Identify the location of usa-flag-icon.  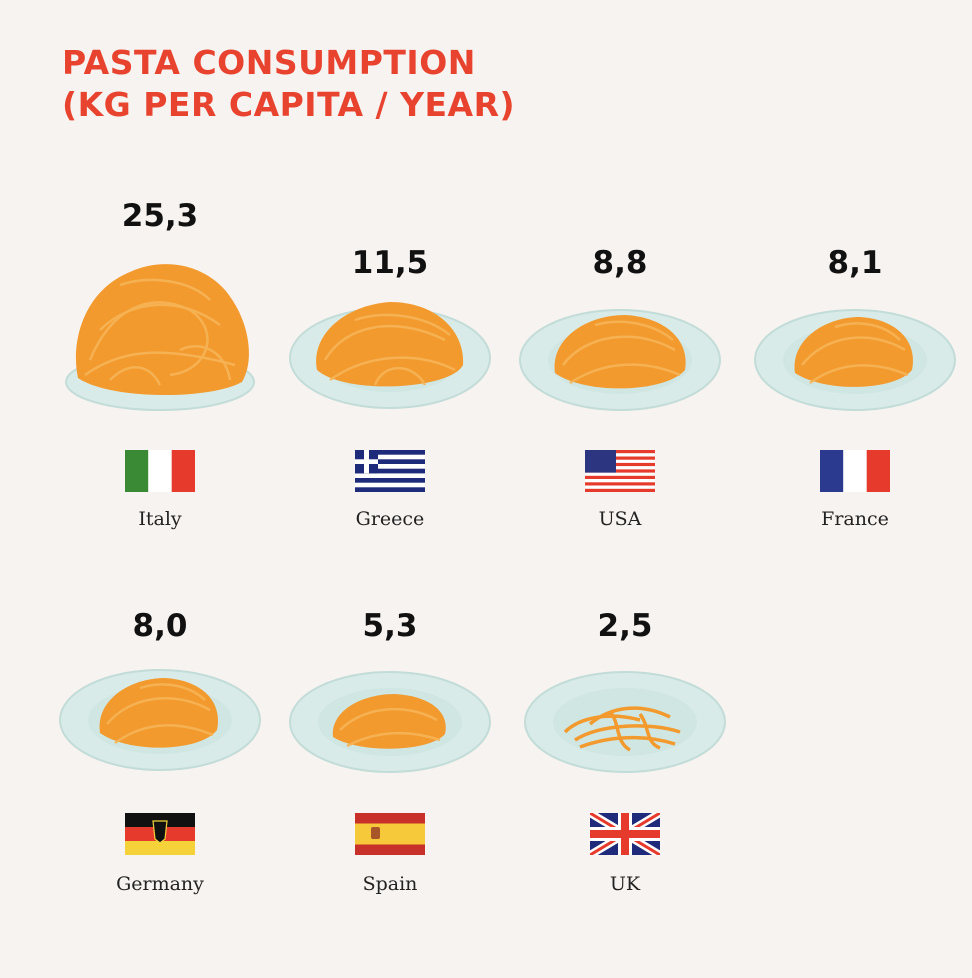
(620, 471).